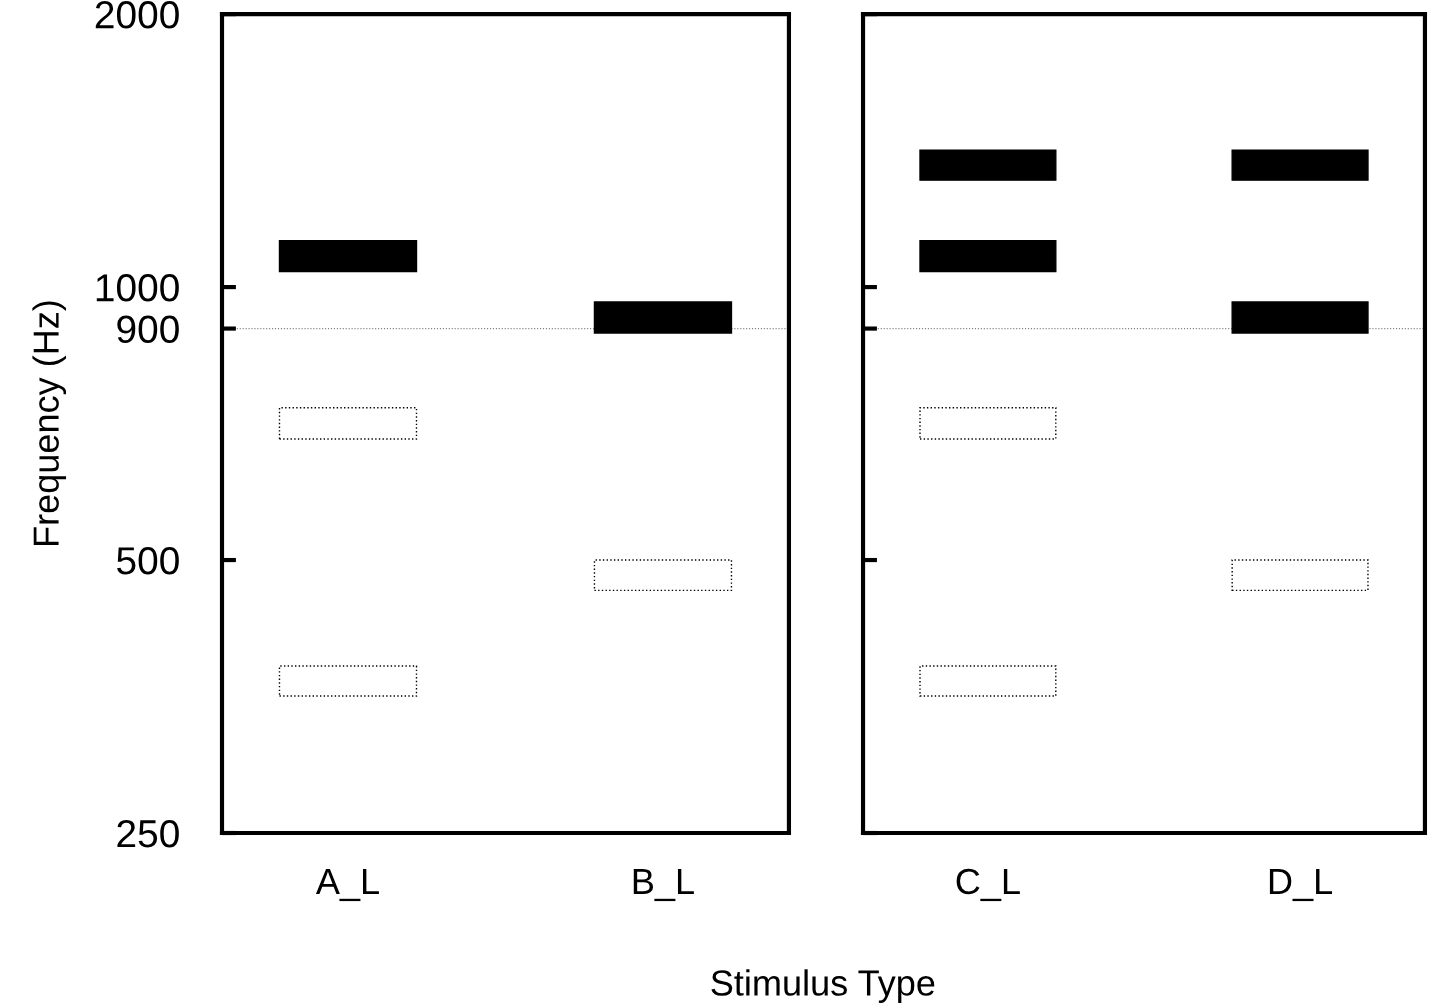 This screenshot has height=1008, width=1436. Describe the element at coordinates (148, 833) in the screenshot. I see `y-tick-label: 250` at that location.